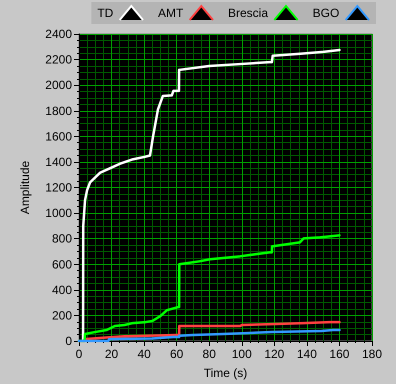 This screenshot has height=384, width=396. Describe the element at coordinates (58, 136) in the screenshot. I see `y-tick-label: 1600` at that location.